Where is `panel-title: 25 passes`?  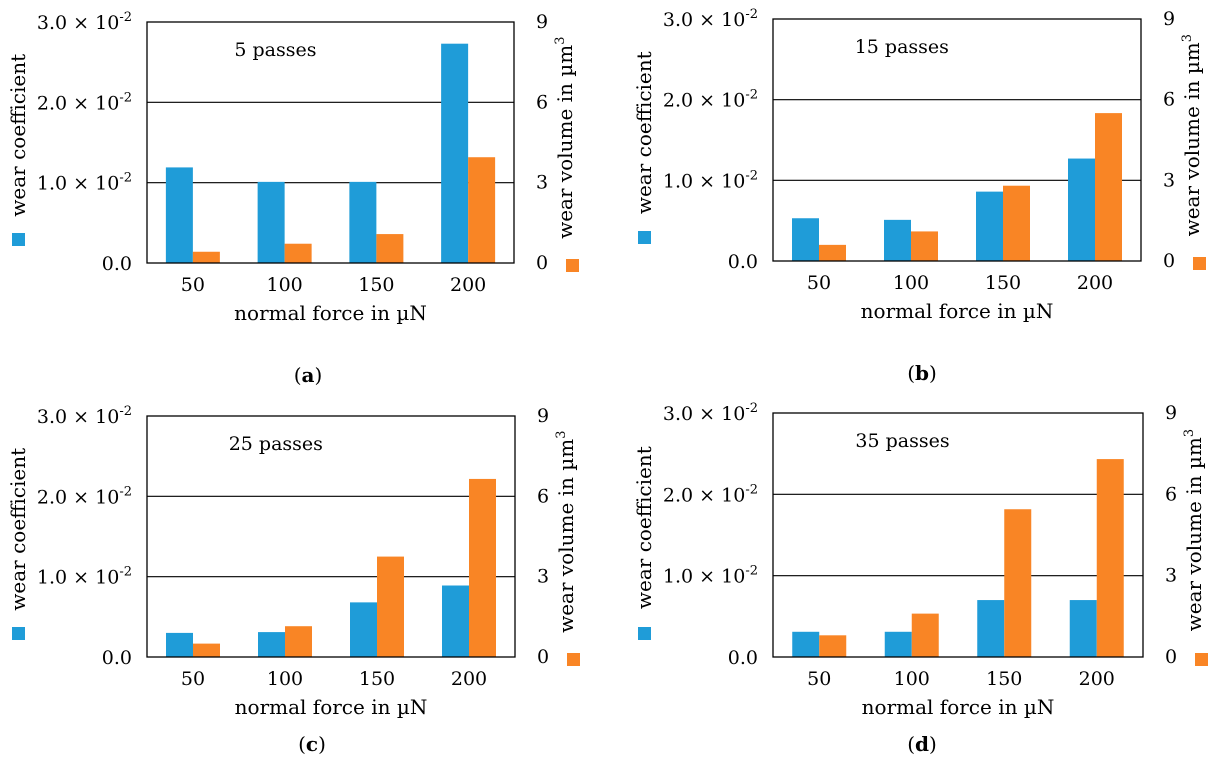 panel-title: 25 passes is located at coordinates (276, 444).